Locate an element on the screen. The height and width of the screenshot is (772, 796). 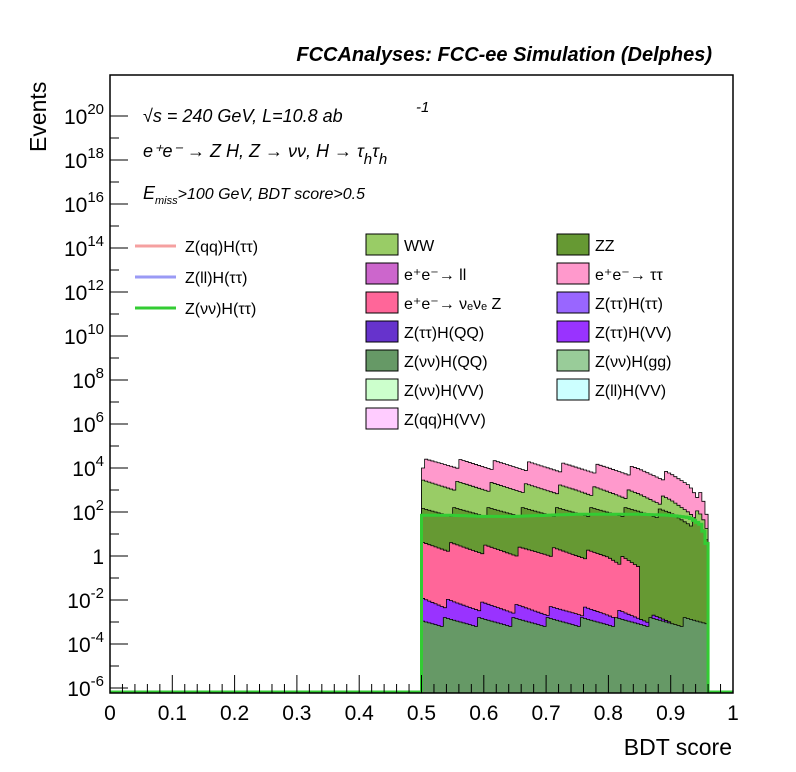
x-tick-label: 0.6 is located at coordinates (483, 713).